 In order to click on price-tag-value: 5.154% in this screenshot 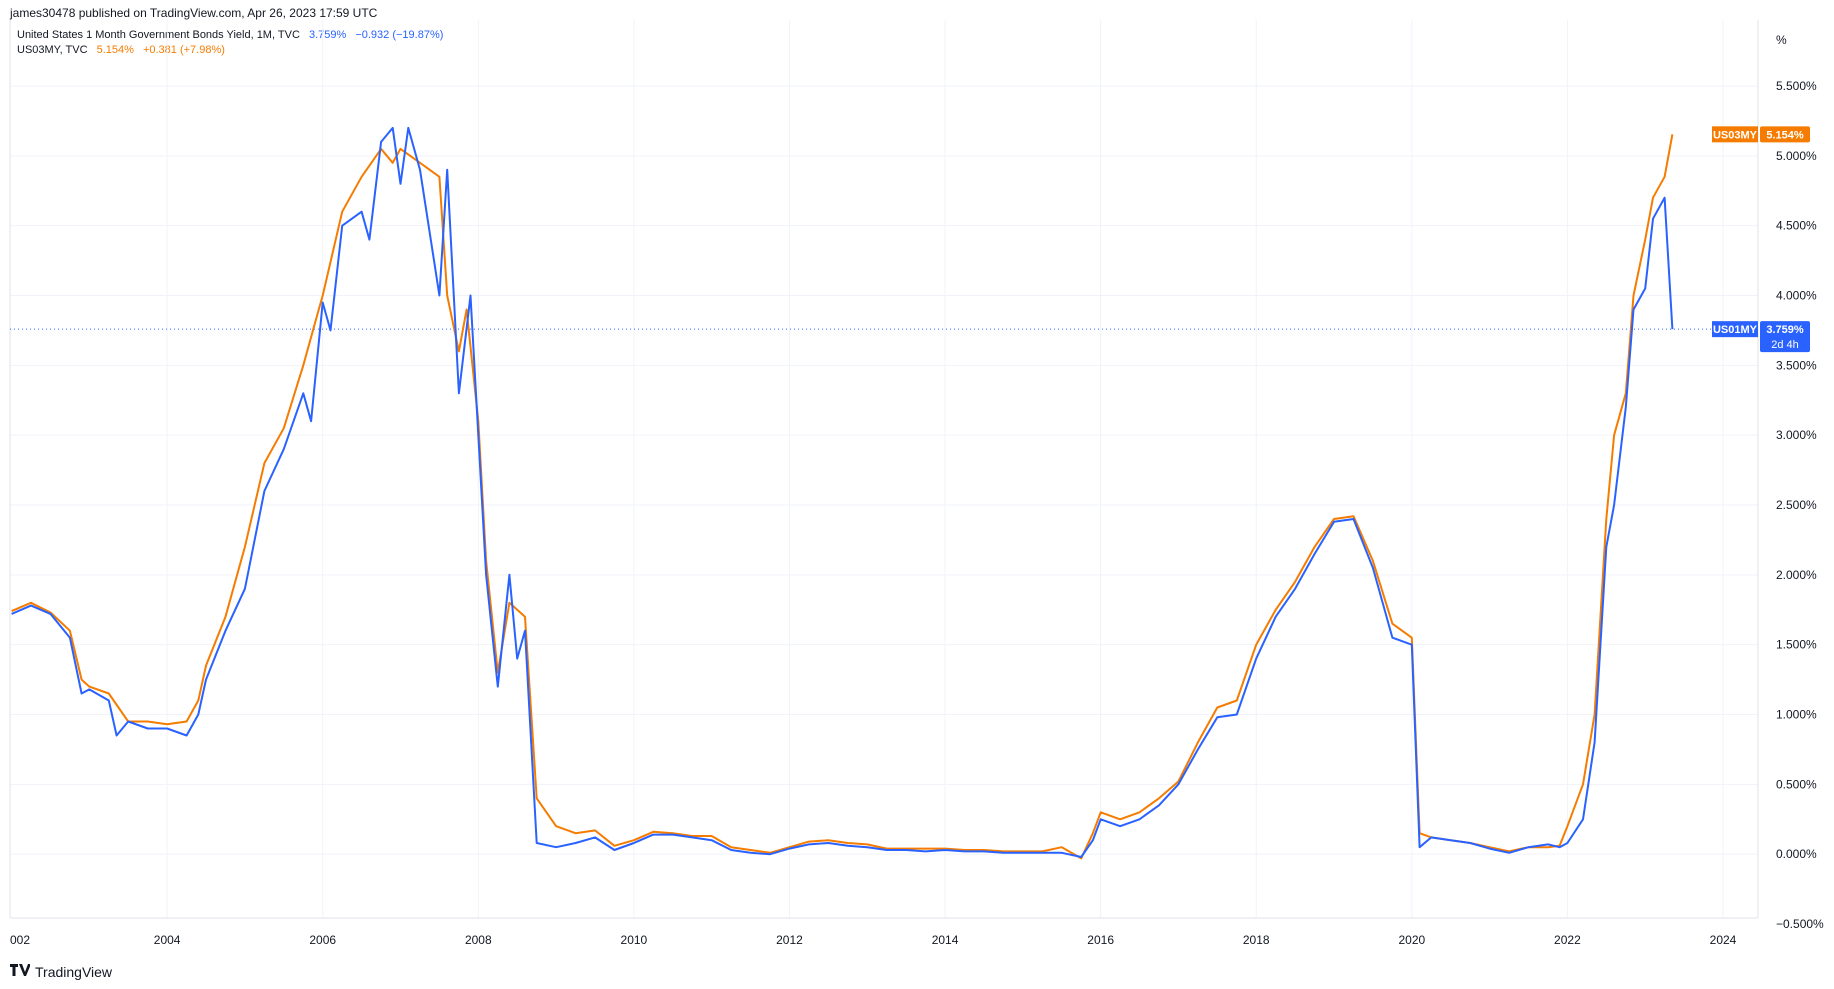, I will do `click(1785, 135)`.